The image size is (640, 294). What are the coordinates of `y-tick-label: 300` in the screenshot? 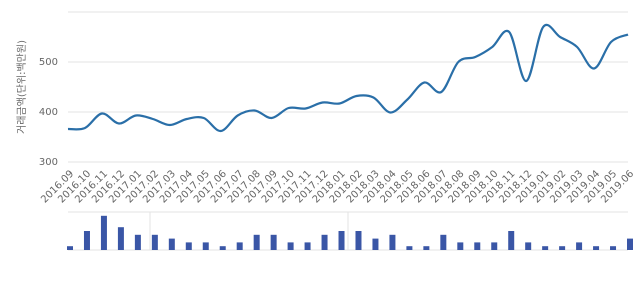 It's located at (48, 162).